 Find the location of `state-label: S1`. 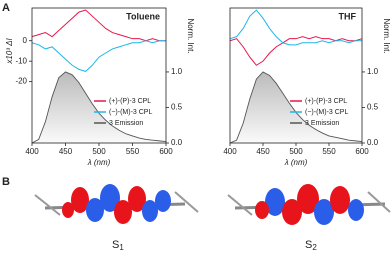

state-label: S1 is located at coordinates (118, 245).